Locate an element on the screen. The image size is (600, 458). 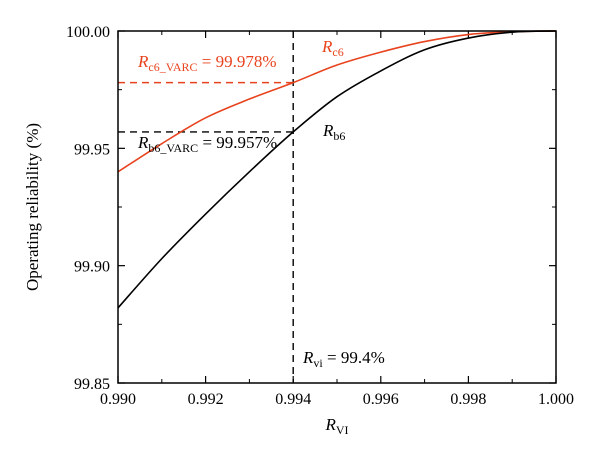
x-axis-title: RVI is located at coordinates (336, 426).